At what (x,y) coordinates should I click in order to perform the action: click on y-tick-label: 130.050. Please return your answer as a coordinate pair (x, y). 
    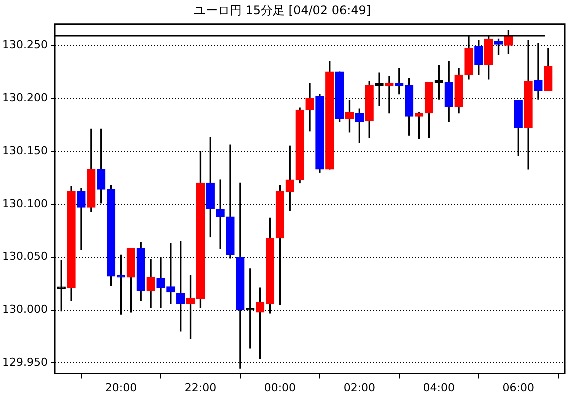
    Looking at the image, I should click on (25, 257).